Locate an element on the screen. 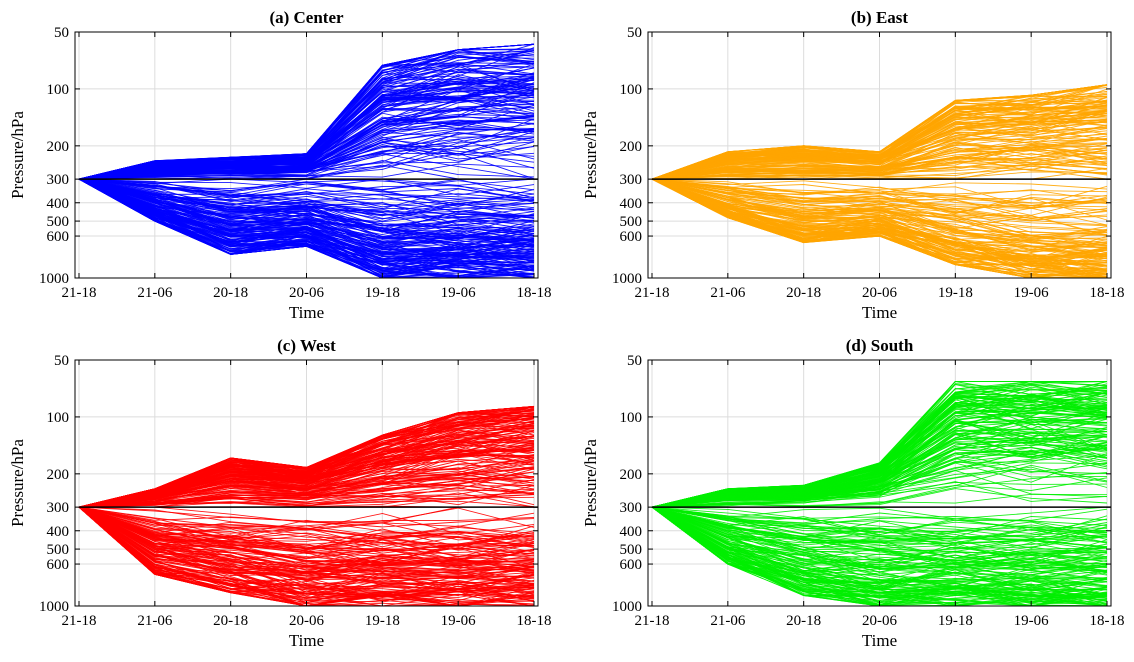 The image size is (1134, 662). trajectory-series-group is located at coordinates (306, 161).